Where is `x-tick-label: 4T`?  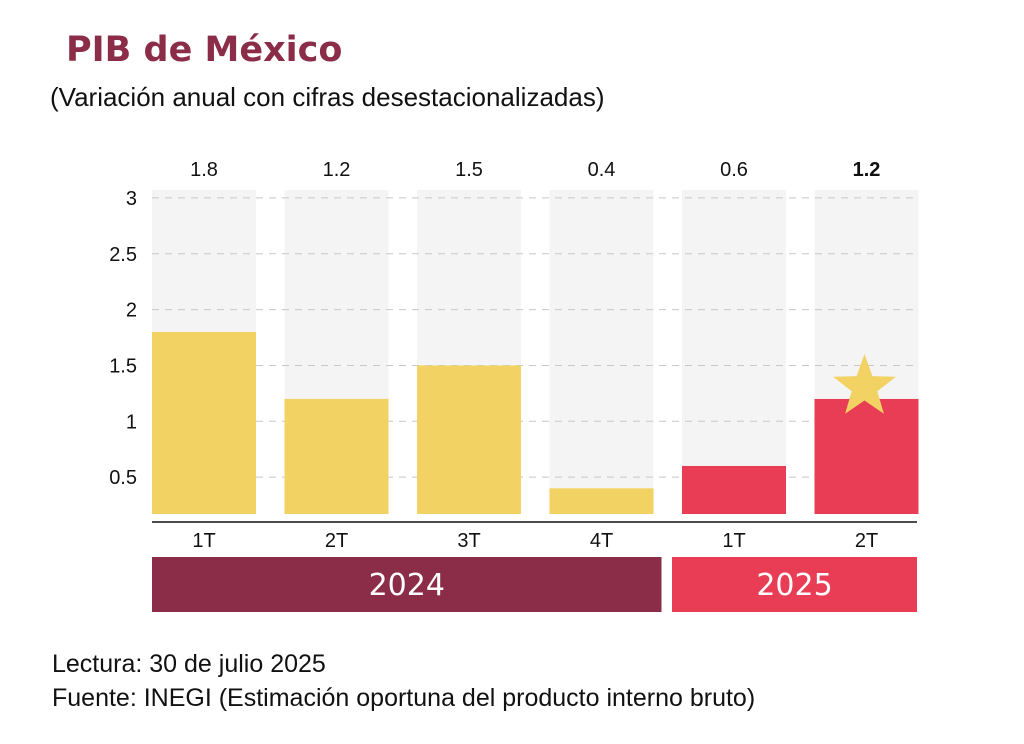 x-tick-label: 4T is located at coordinates (601, 541).